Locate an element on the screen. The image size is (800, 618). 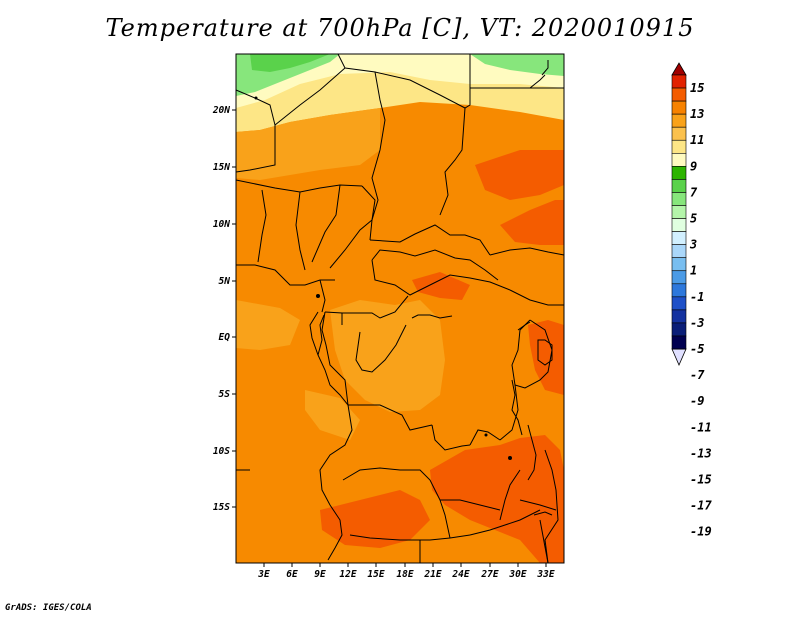
lon-tick-label: 15E is located at coordinates (375, 574).